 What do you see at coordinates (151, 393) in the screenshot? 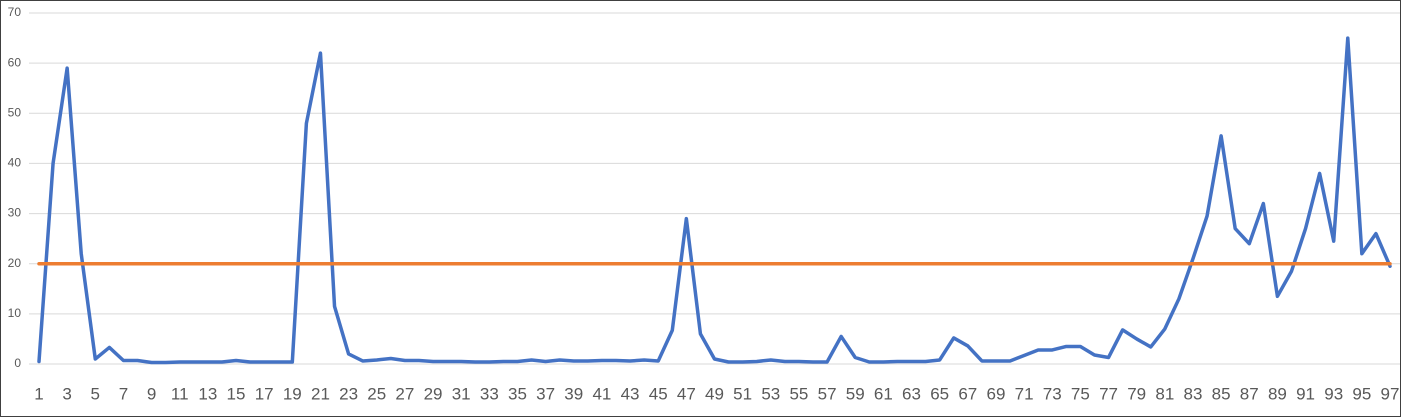
I see `x-tick-label: 9` at bounding box center [151, 393].